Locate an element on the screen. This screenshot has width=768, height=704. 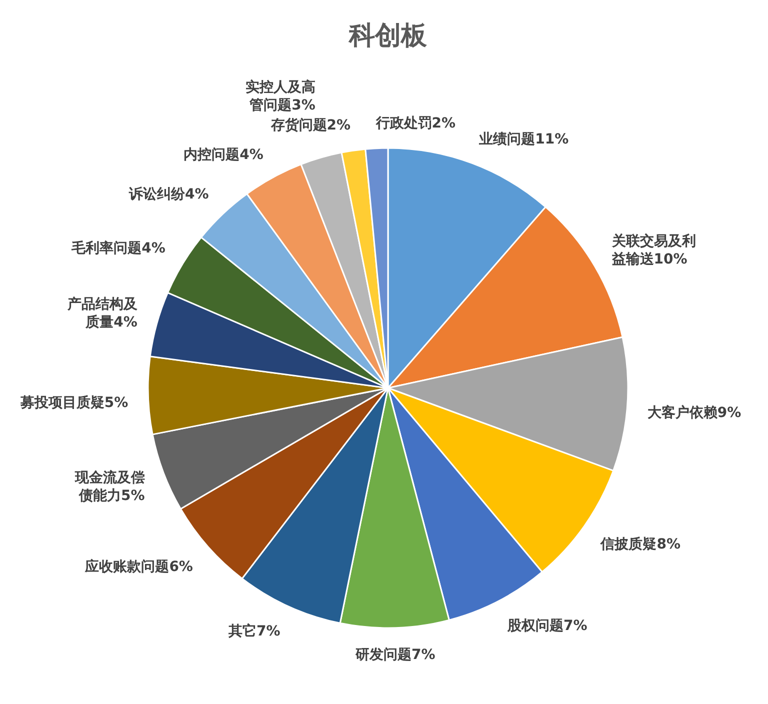
slice-label: 现金流及偿债能力5% is located at coordinates (109, 486).